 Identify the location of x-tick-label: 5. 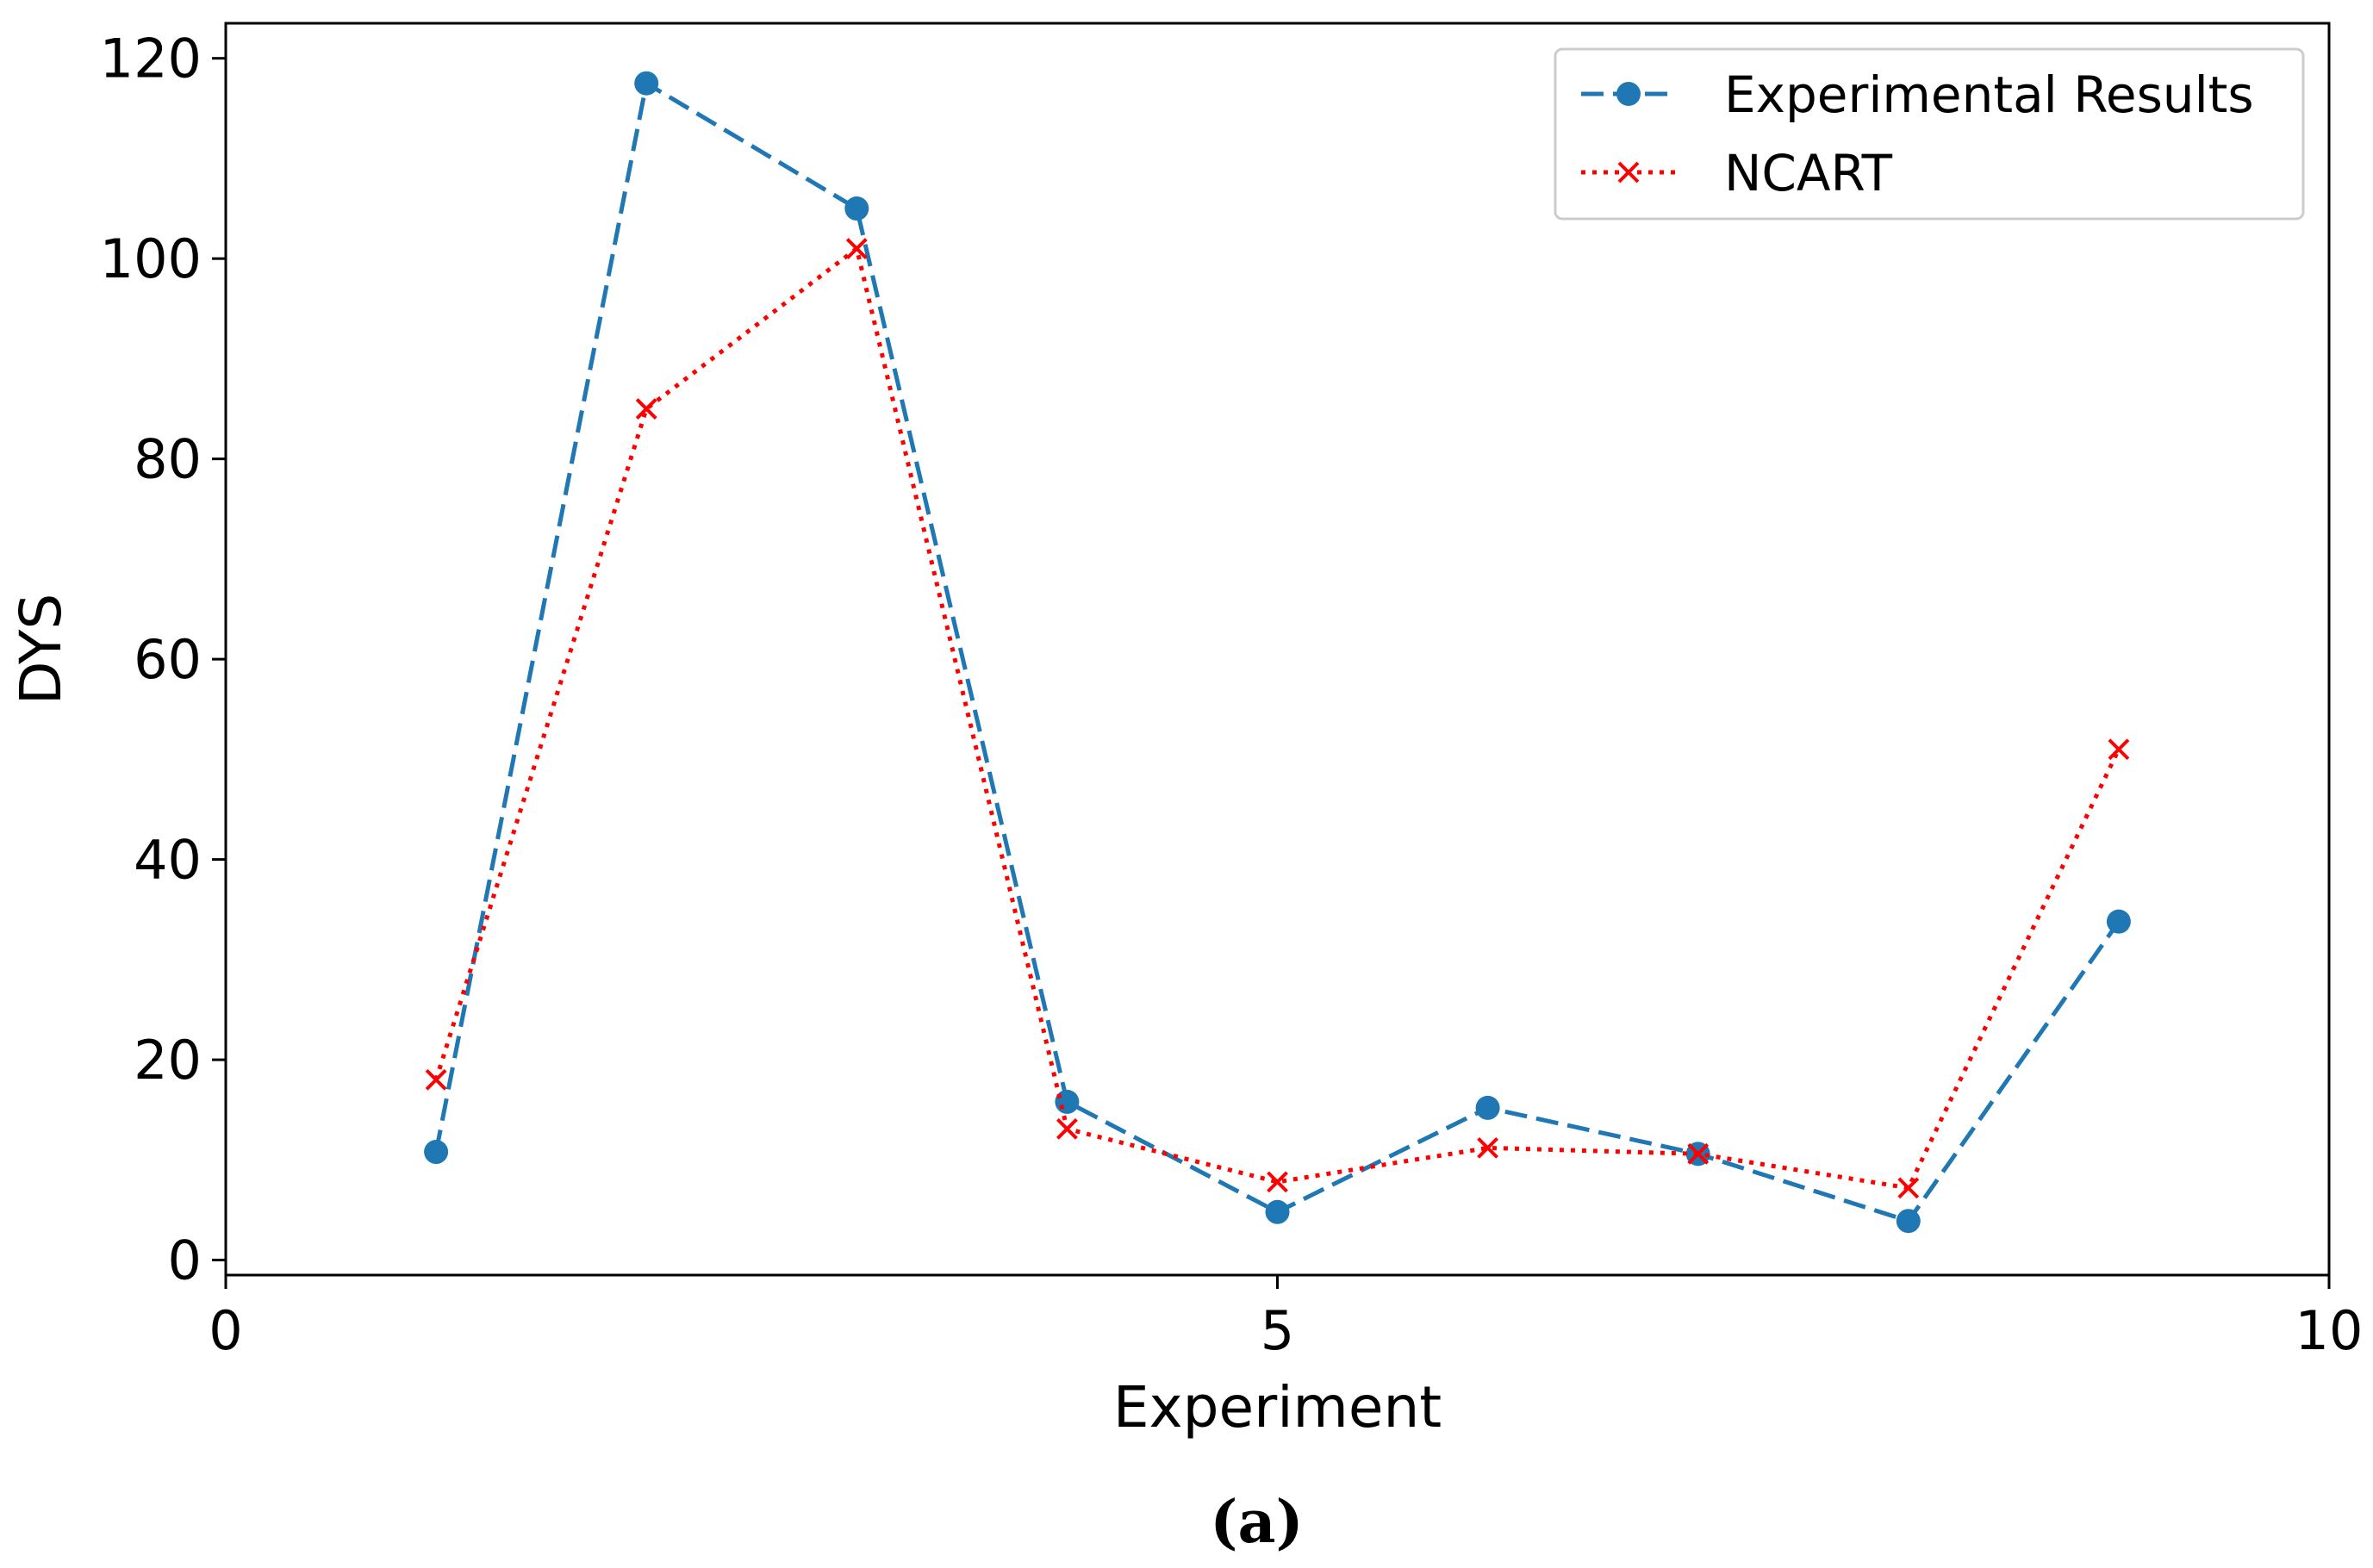
(1277, 1331).